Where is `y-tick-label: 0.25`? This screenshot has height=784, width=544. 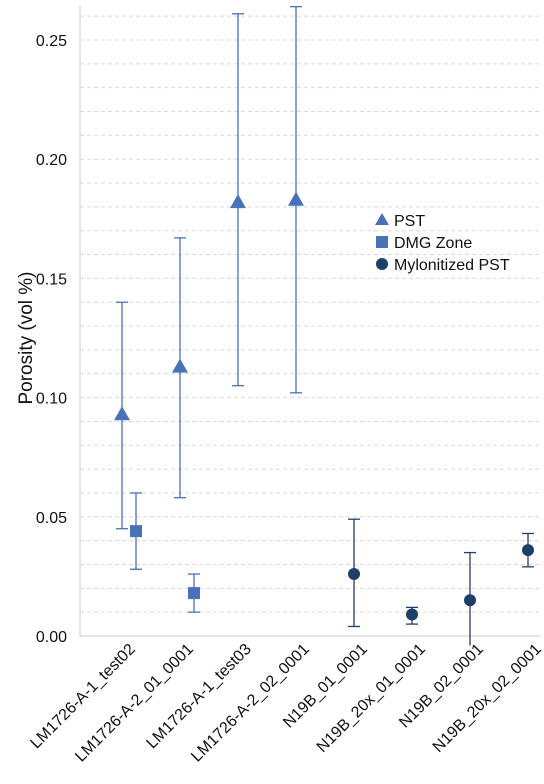 y-tick-label: 0.25 is located at coordinates (51, 41).